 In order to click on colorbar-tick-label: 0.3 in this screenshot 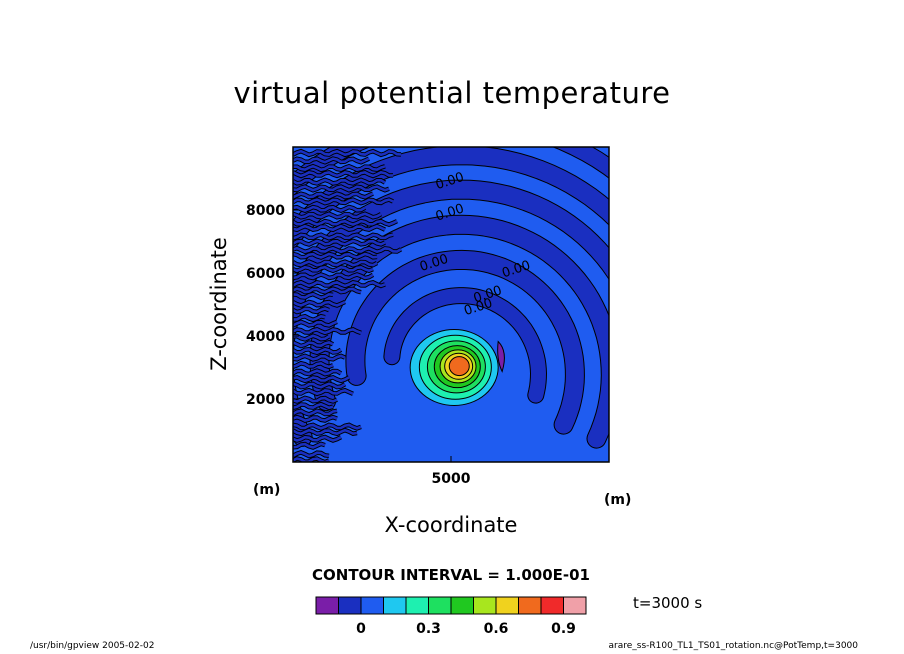, I will do `click(428, 629)`.